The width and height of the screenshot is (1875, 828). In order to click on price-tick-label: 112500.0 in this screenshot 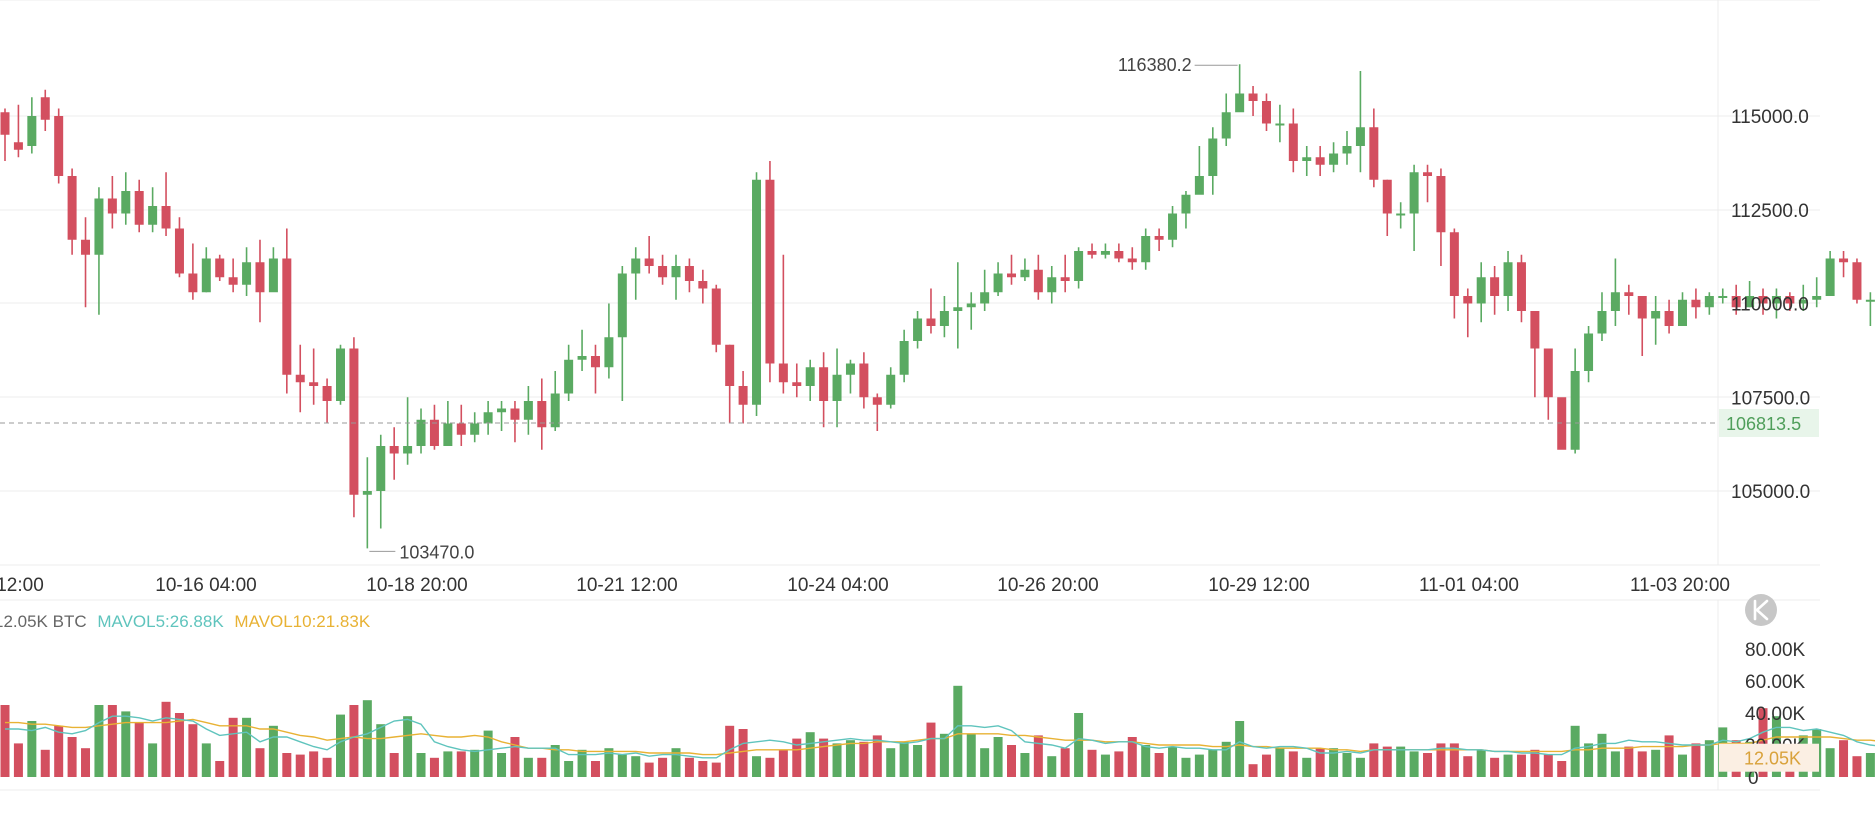, I will do `click(1770, 211)`.